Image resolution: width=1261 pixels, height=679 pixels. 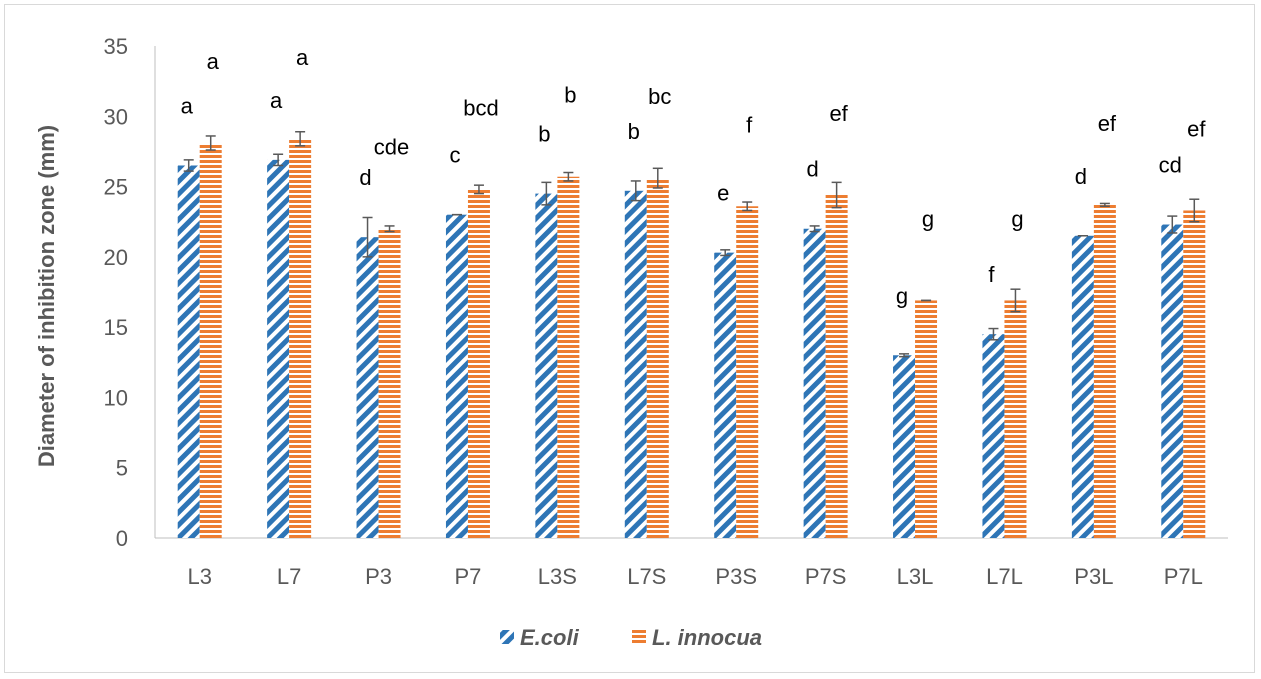 What do you see at coordinates (826, 576) in the screenshot?
I see `x-tick-label: P7S` at bounding box center [826, 576].